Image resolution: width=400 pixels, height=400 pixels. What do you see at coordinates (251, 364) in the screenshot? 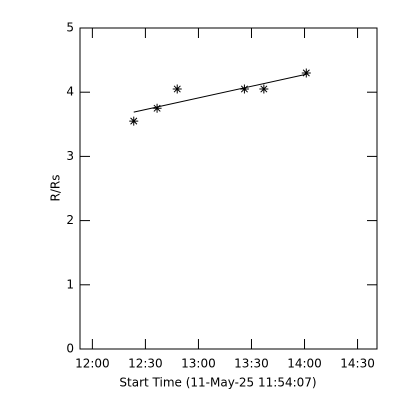
I see `x-tick-label: 13:30` at bounding box center [251, 364].